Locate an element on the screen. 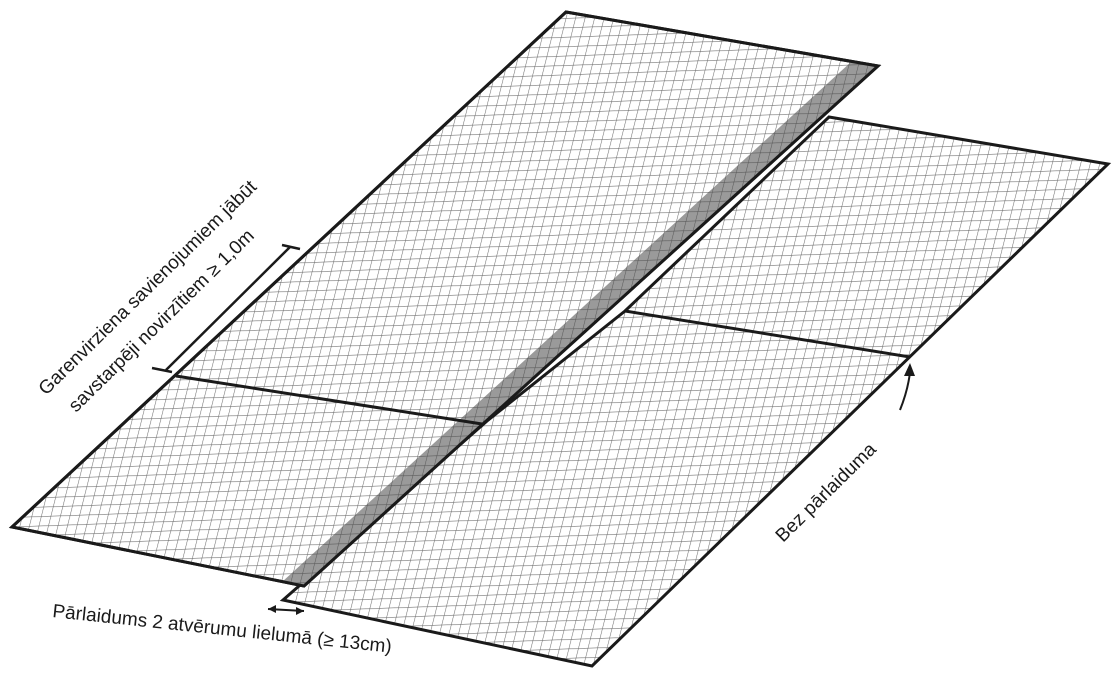 This screenshot has height=689, width=1112. no-overlap-arrow-line is located at coordinates (905, 391).